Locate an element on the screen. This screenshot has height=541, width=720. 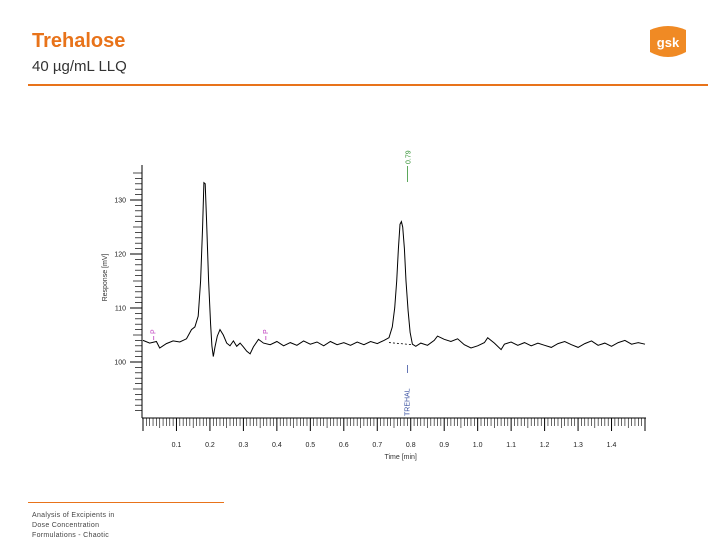
y-tick-label: 110 is located at coordinates (120, 309).